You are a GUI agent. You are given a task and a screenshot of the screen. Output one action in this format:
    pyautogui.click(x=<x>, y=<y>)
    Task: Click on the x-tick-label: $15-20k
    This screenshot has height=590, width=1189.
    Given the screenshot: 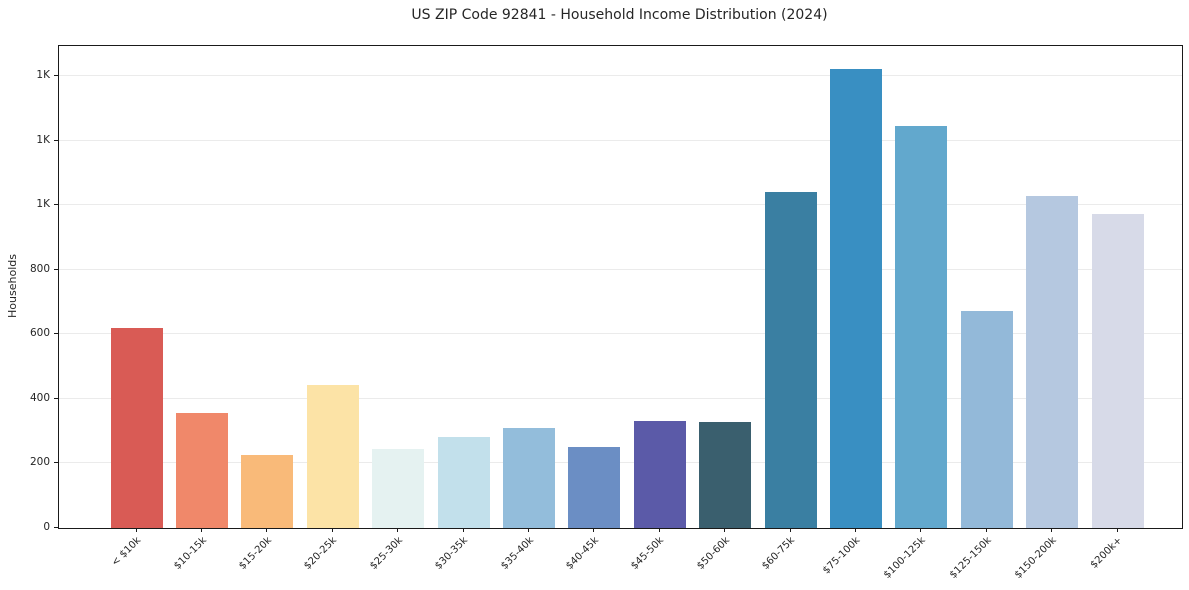 What is the action you would take?
    pyautogui.click(x=256, y=553)
    